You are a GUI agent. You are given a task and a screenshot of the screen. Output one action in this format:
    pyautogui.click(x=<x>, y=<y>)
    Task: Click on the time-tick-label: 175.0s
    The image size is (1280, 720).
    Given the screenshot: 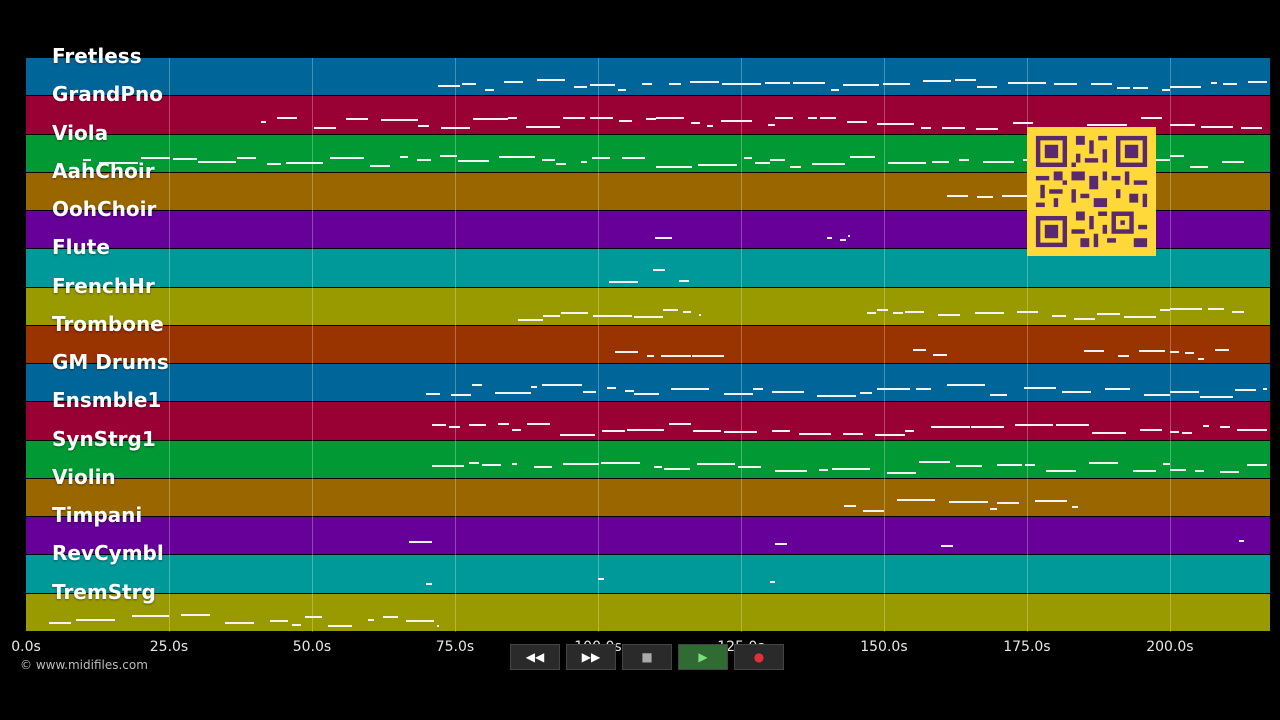 What is the action you would take?
    pyautogui.click(x=1027, y=647)
    